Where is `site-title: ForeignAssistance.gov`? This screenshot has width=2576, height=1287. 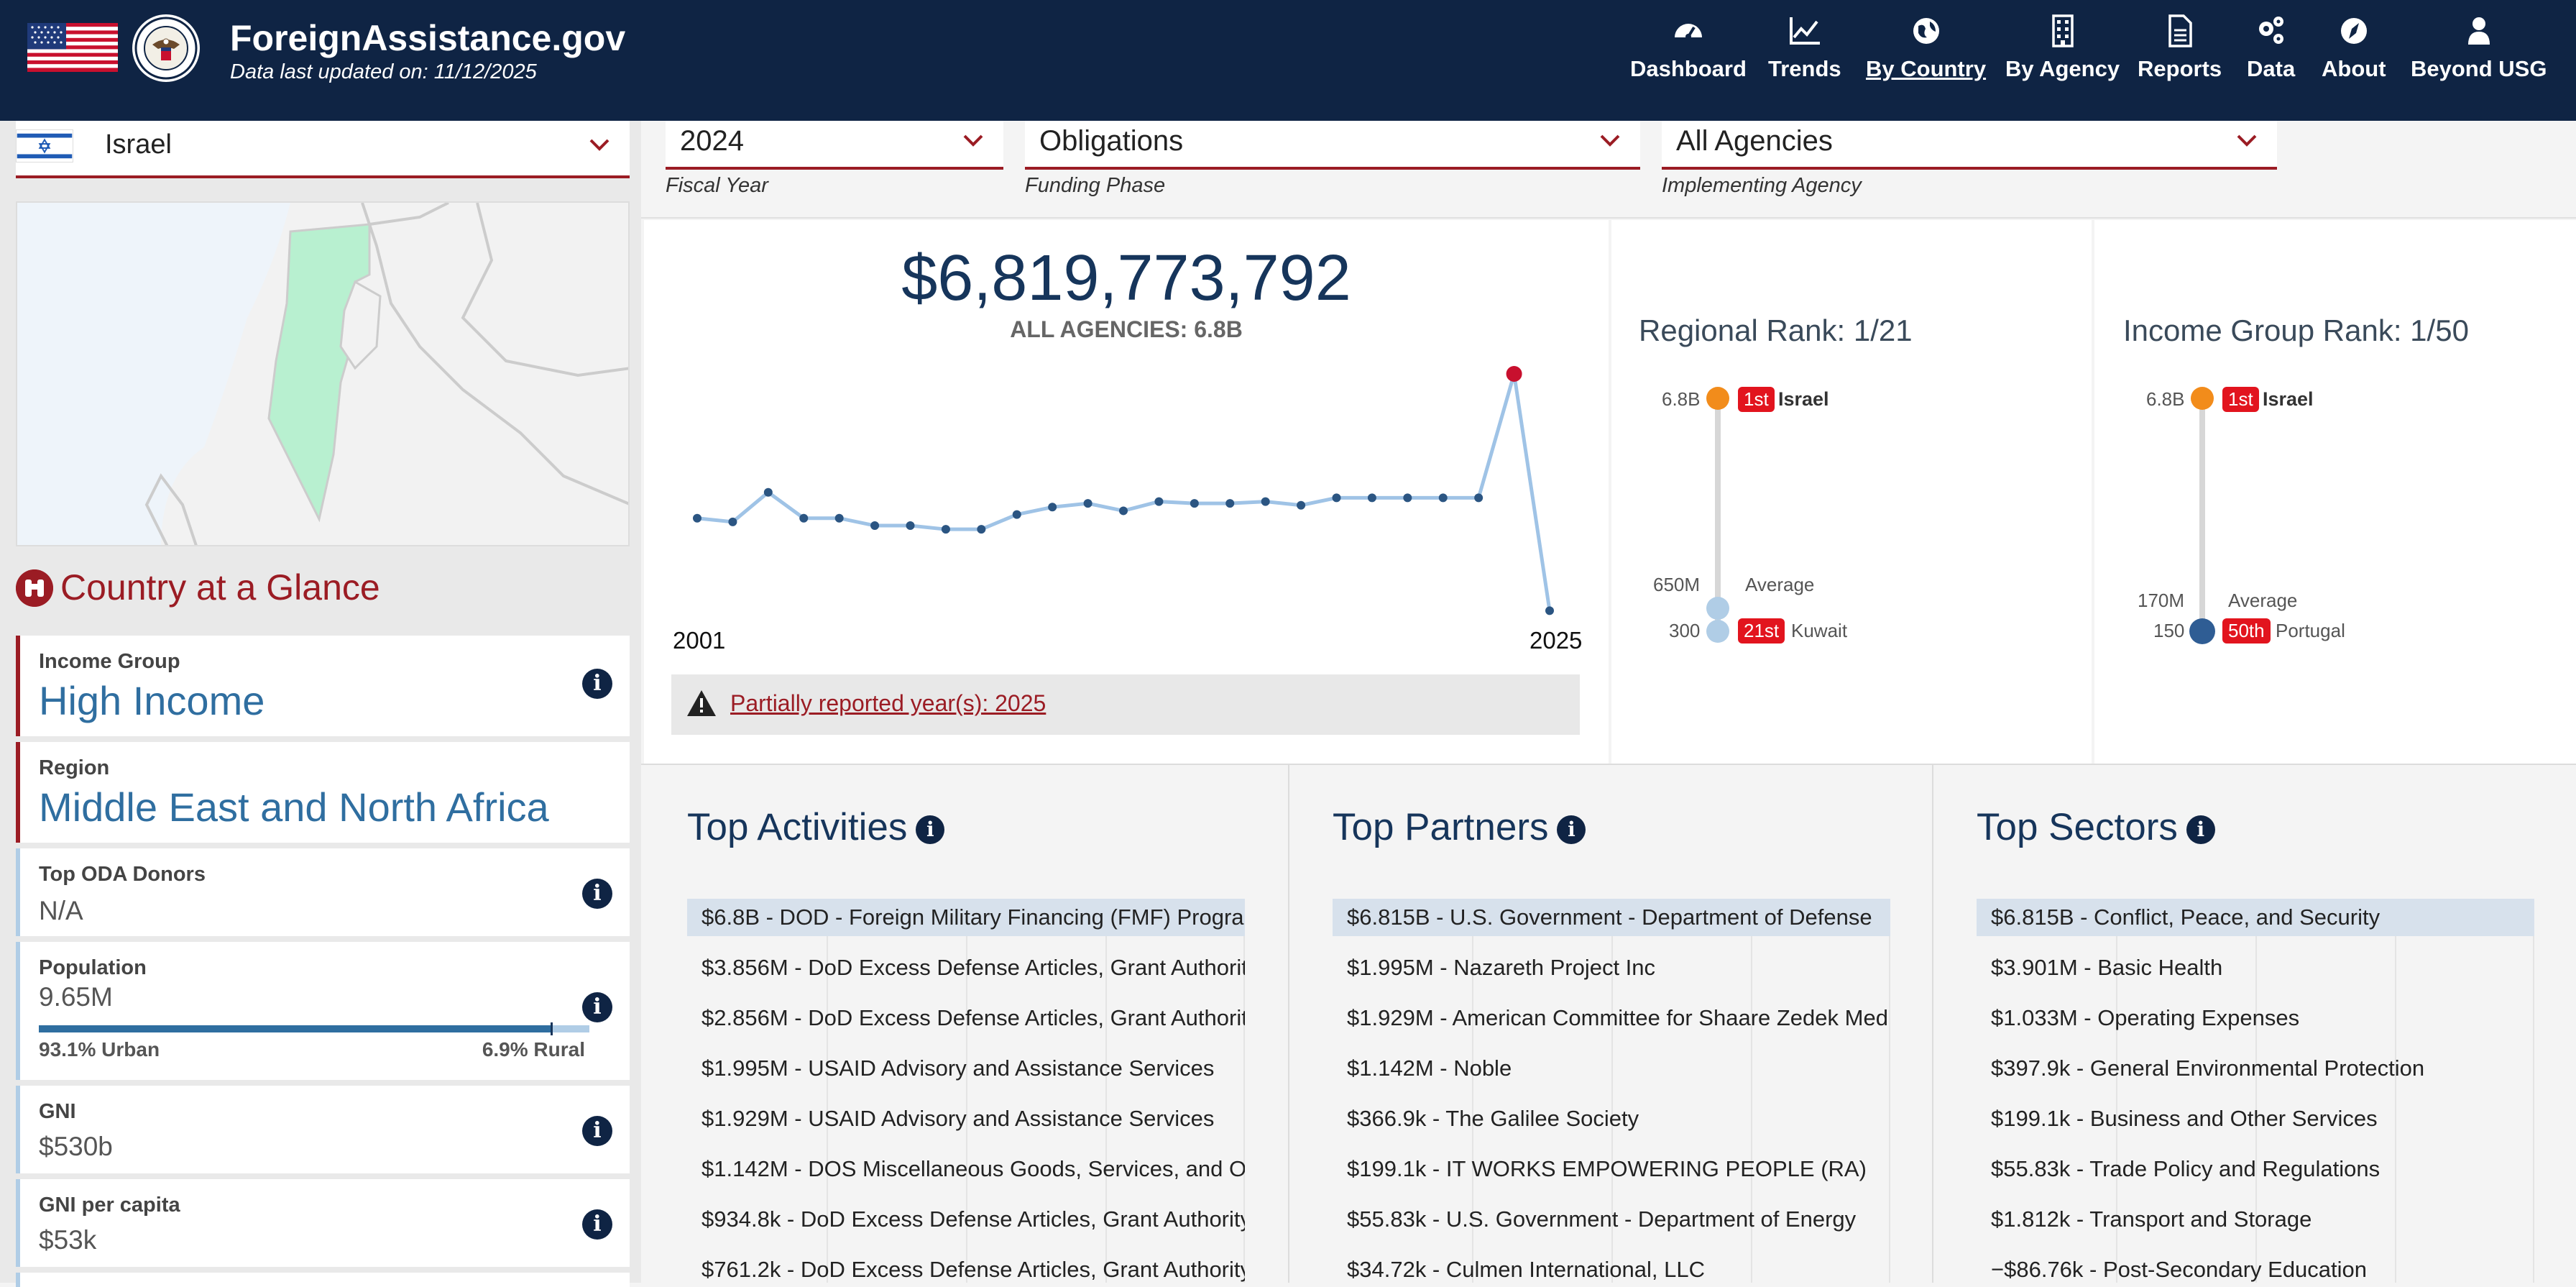
site-title: ForeignAssistance.gov is located at coordinates (428, 38).